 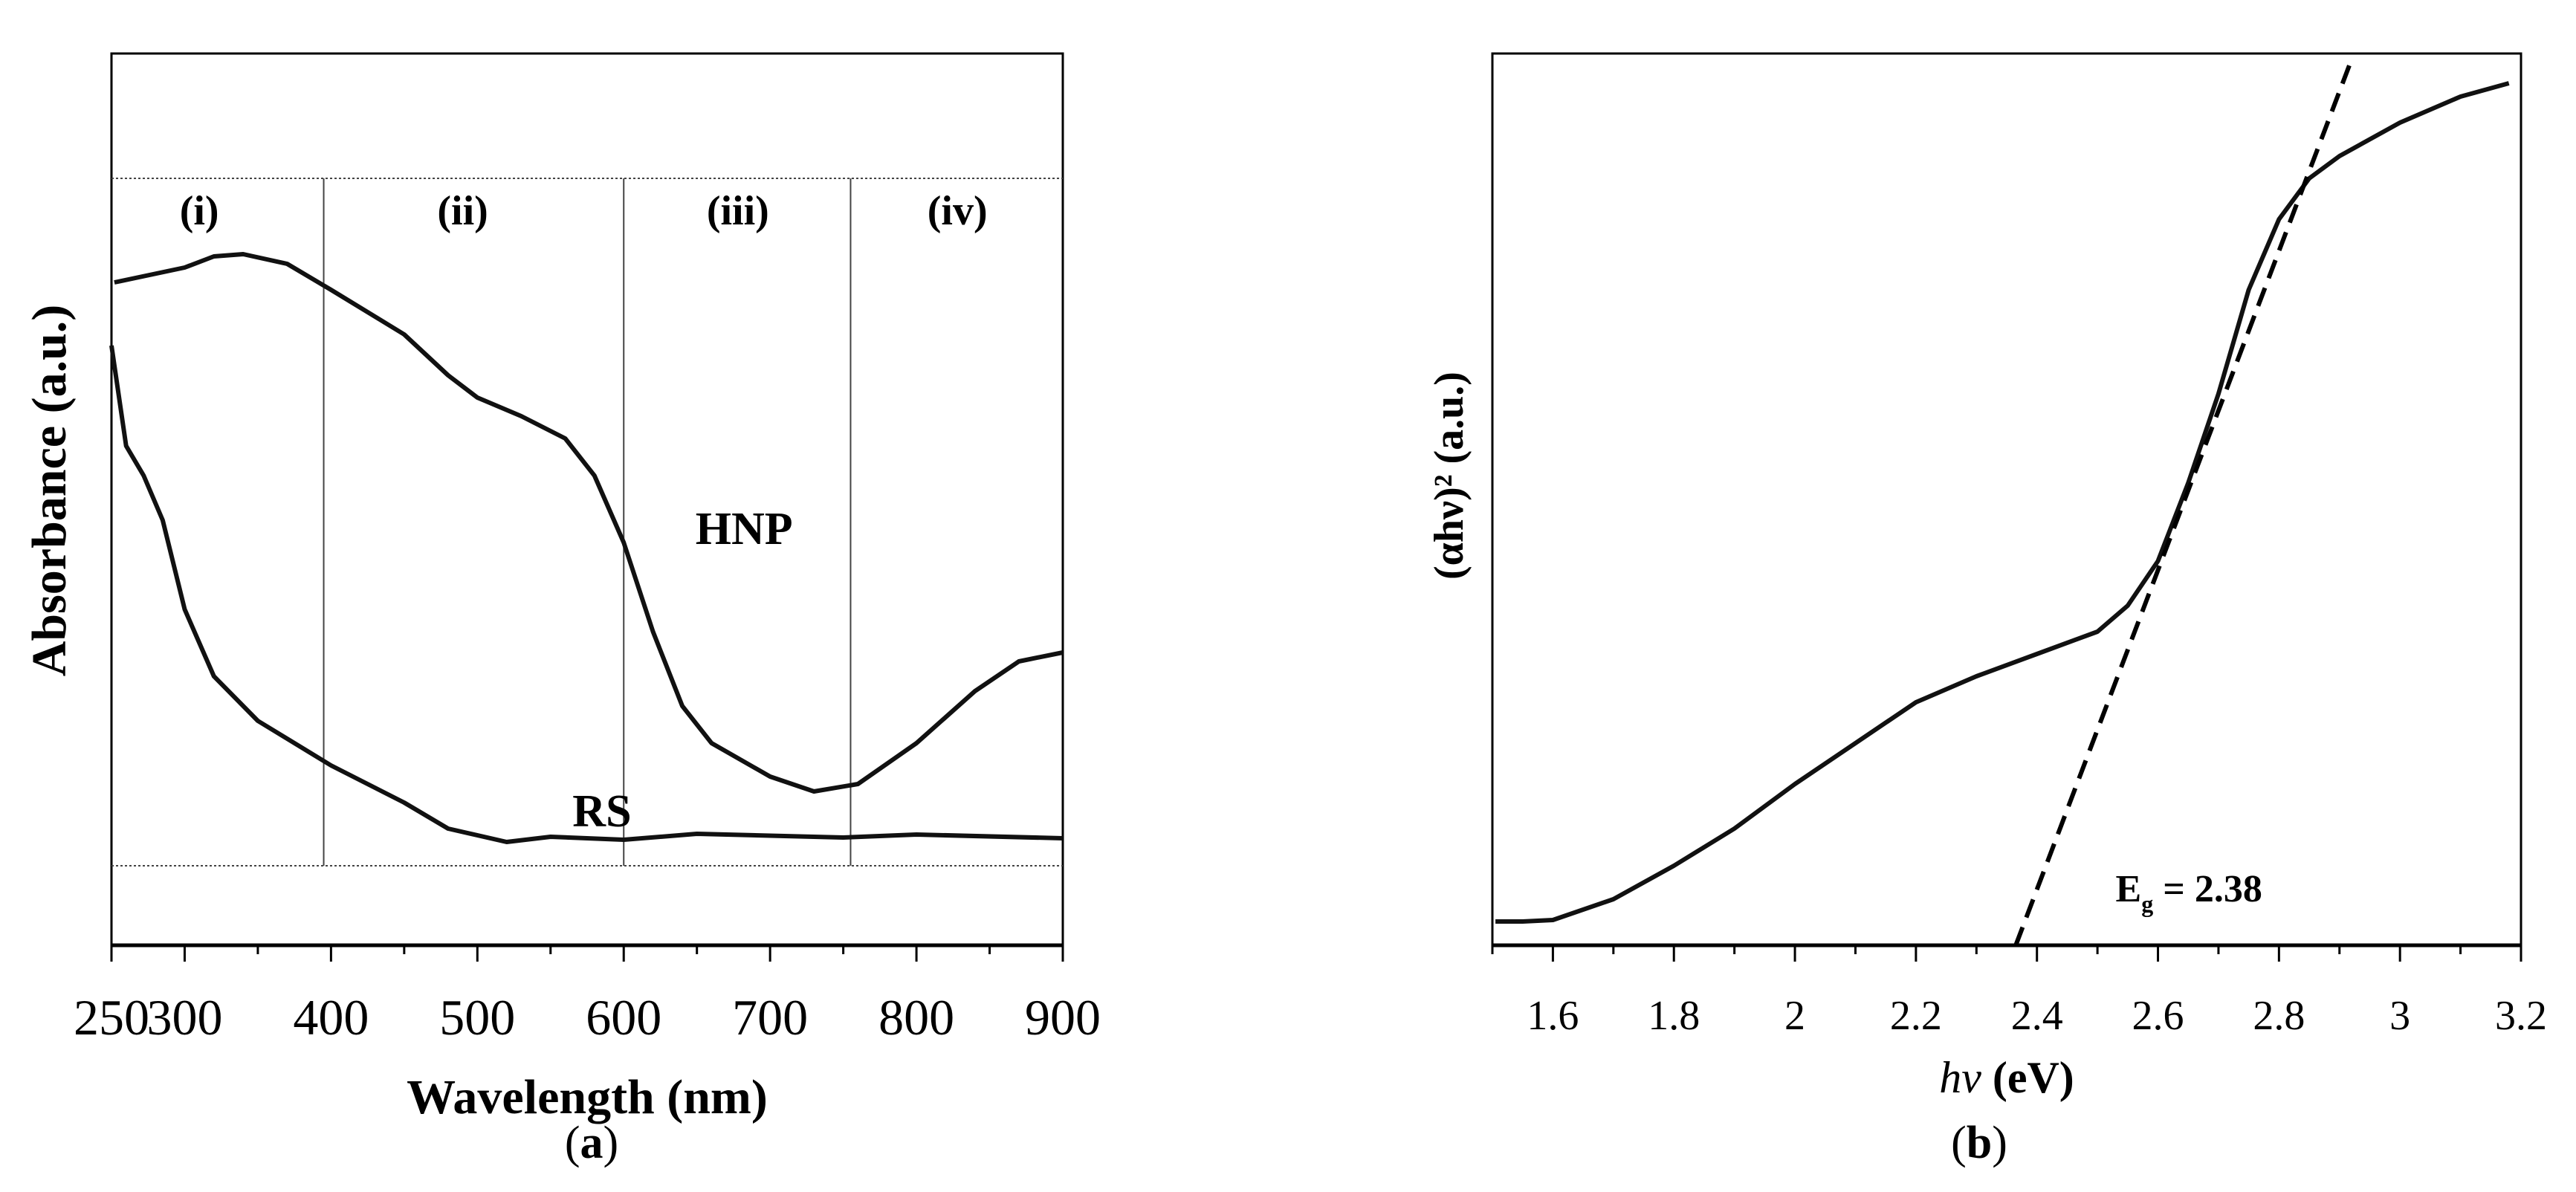 What do you see at coordinates (2147, 903) in the screenshot?
I see `annotation-subscript: g` at bounding box center [2147, 903].